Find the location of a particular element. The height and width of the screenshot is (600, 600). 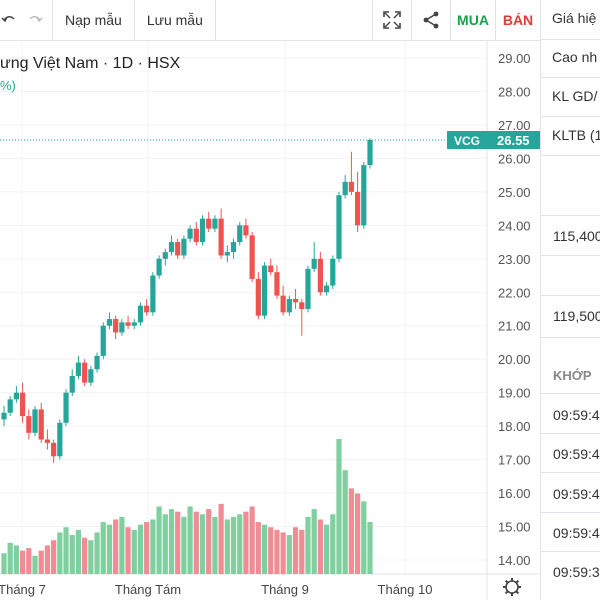

info-label-current-price: Giá hiệ is located at coordinates (574, 18).